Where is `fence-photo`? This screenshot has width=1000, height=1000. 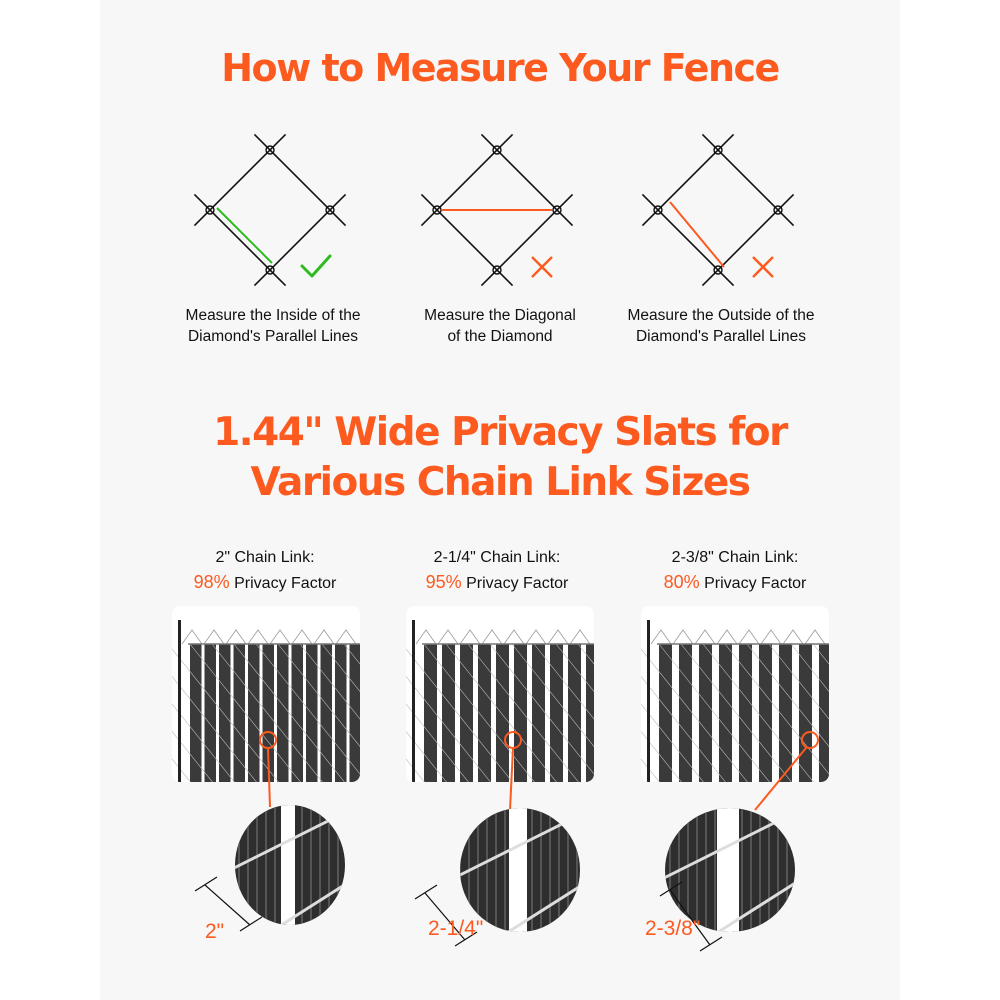 fence-photo is located at coordinates (500, 694).